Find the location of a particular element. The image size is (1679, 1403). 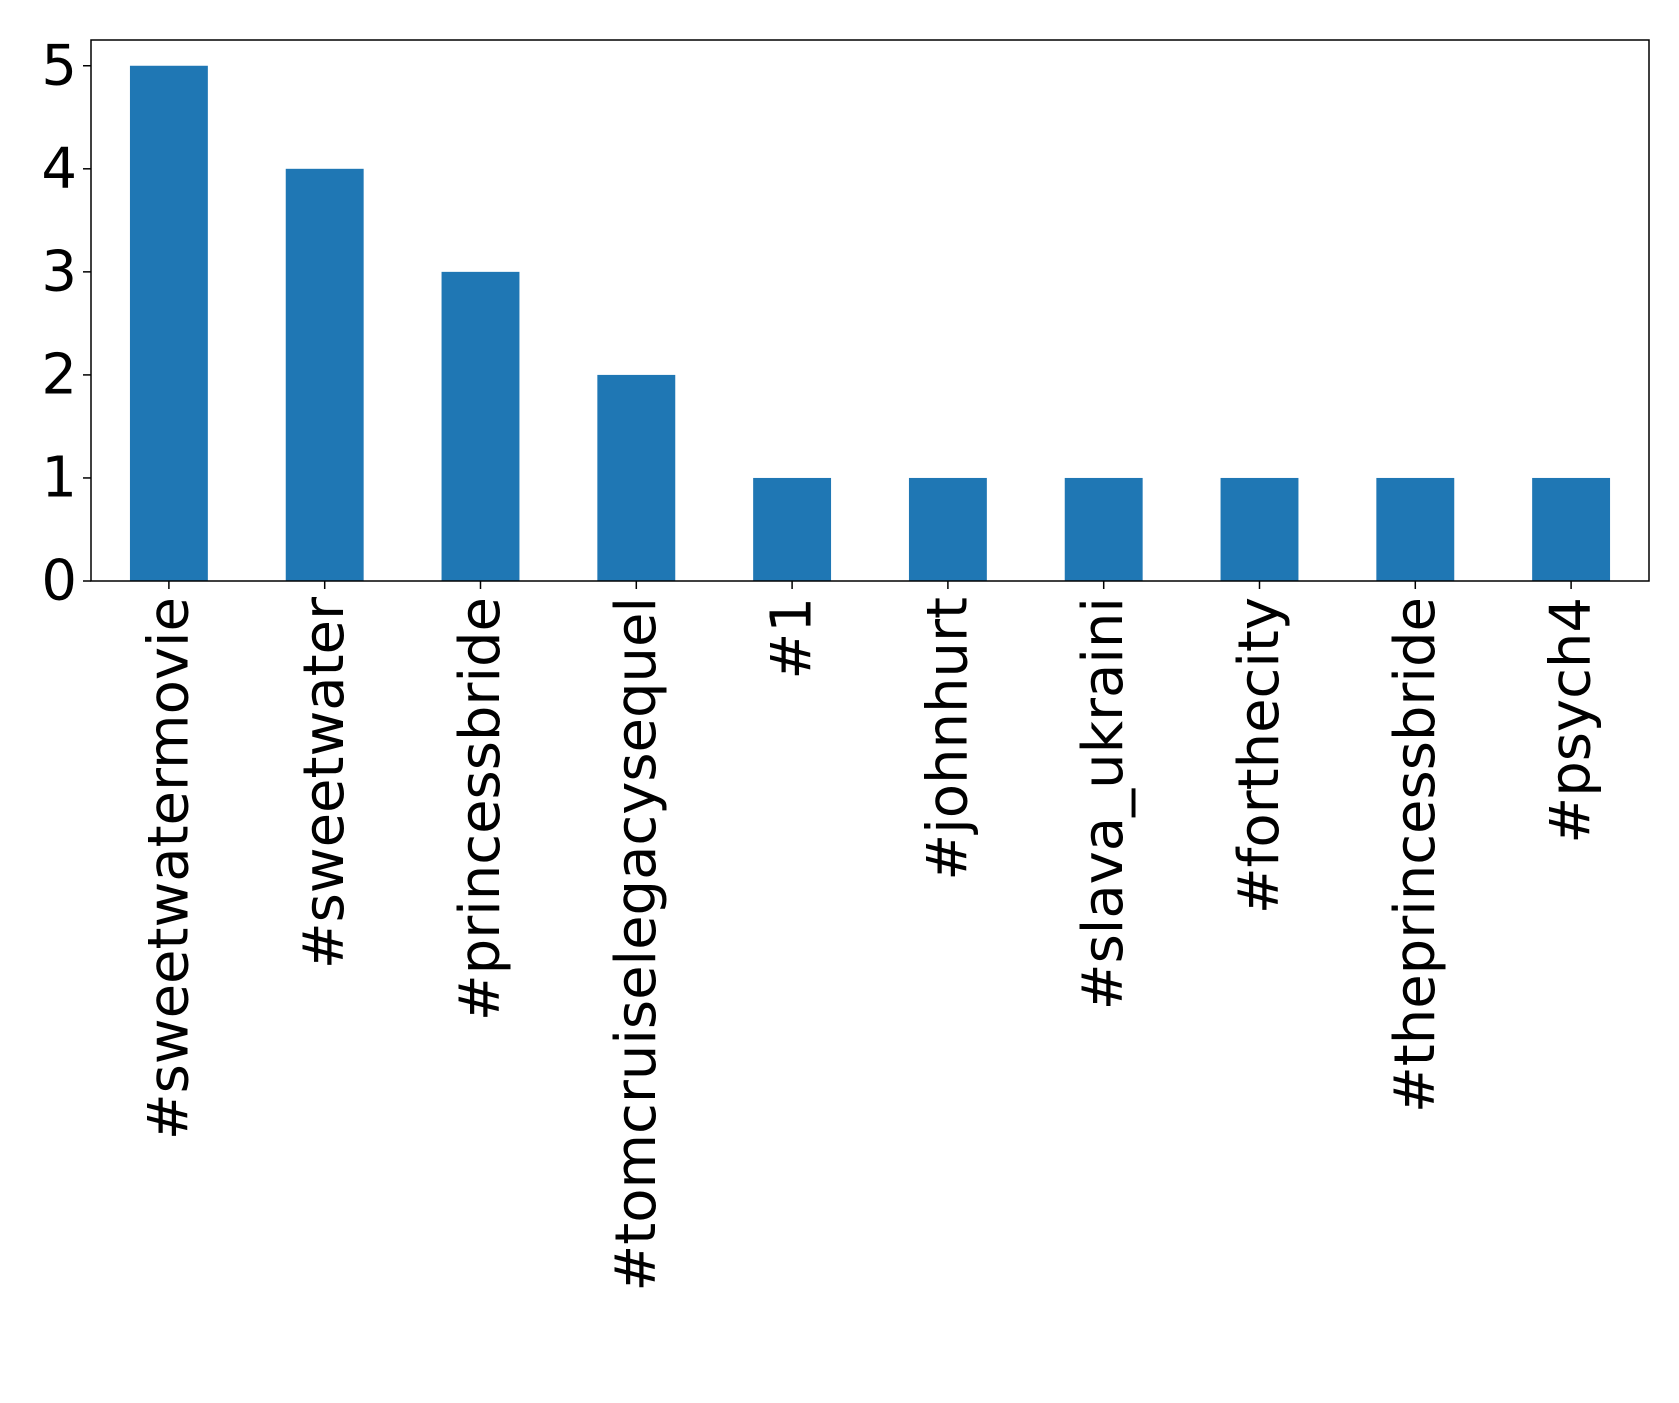

x-tick-label-8: #theprincessbride is located at coordinates (1415, 855).